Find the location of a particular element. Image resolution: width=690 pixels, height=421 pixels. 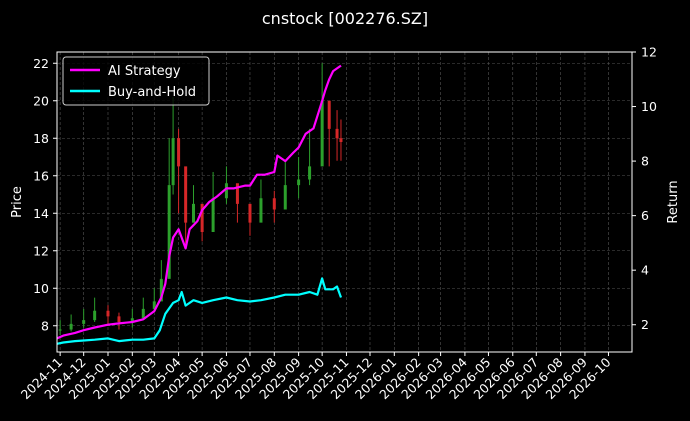

y-right-tick-label: 12 is located at coordinates (649, 52).